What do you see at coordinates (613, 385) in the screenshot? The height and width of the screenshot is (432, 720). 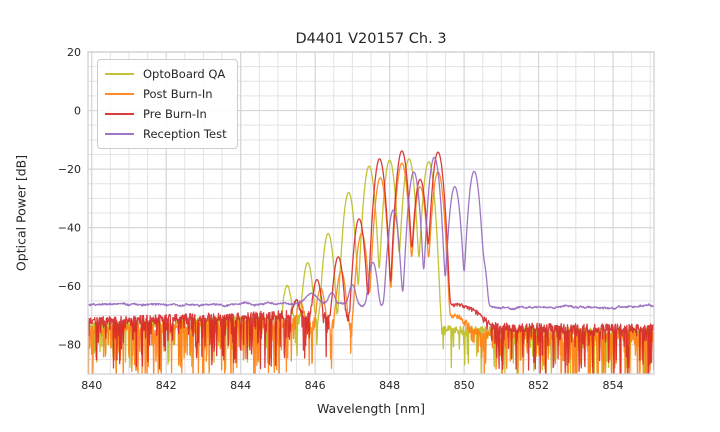 I see `x-tick-label: 854` at bounding box center [613, 385].